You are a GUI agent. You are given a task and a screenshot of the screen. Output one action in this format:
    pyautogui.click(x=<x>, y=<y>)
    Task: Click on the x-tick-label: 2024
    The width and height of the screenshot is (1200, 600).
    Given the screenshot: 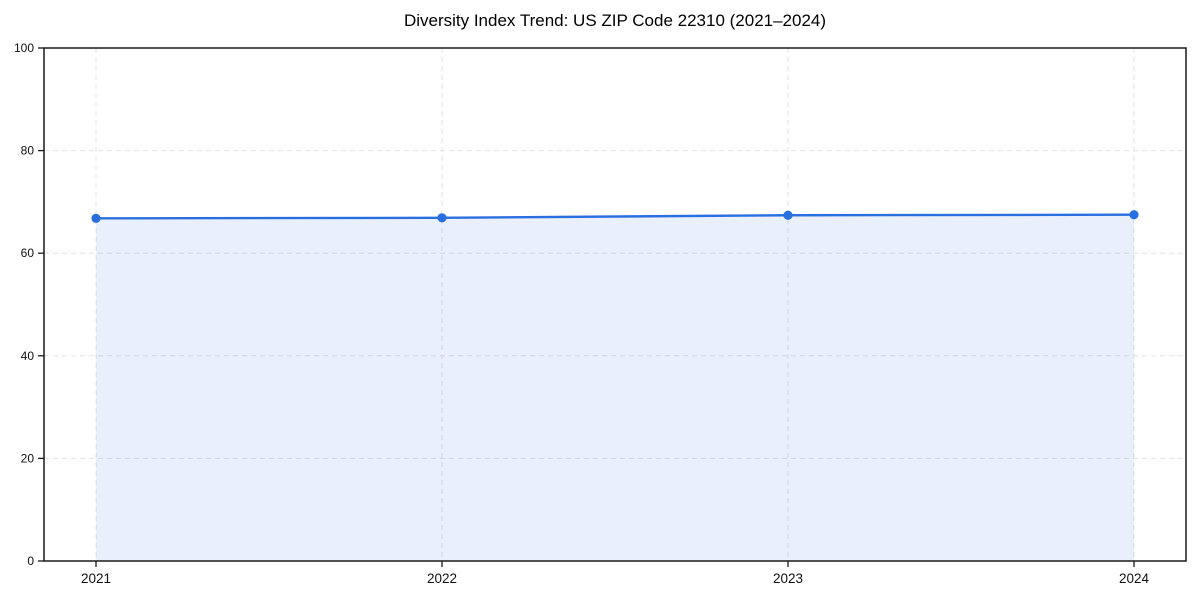 What is the action you would take?
    pyautogui.click(x=1134, y=578)
    